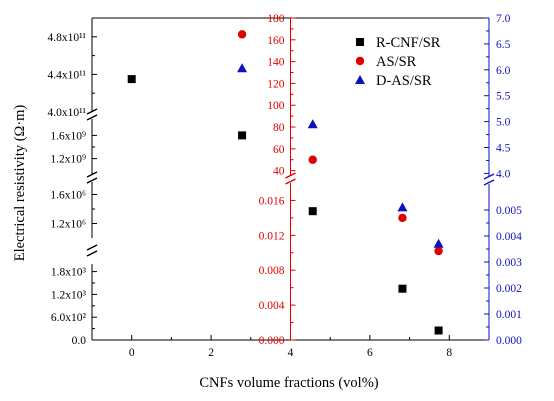 The height and width of the screenshot is (401, 554). What do you see at coordinates (509, 211) in the screenshot?
I see `right-tick-label: 0.005` at bounding box center [509, 211].